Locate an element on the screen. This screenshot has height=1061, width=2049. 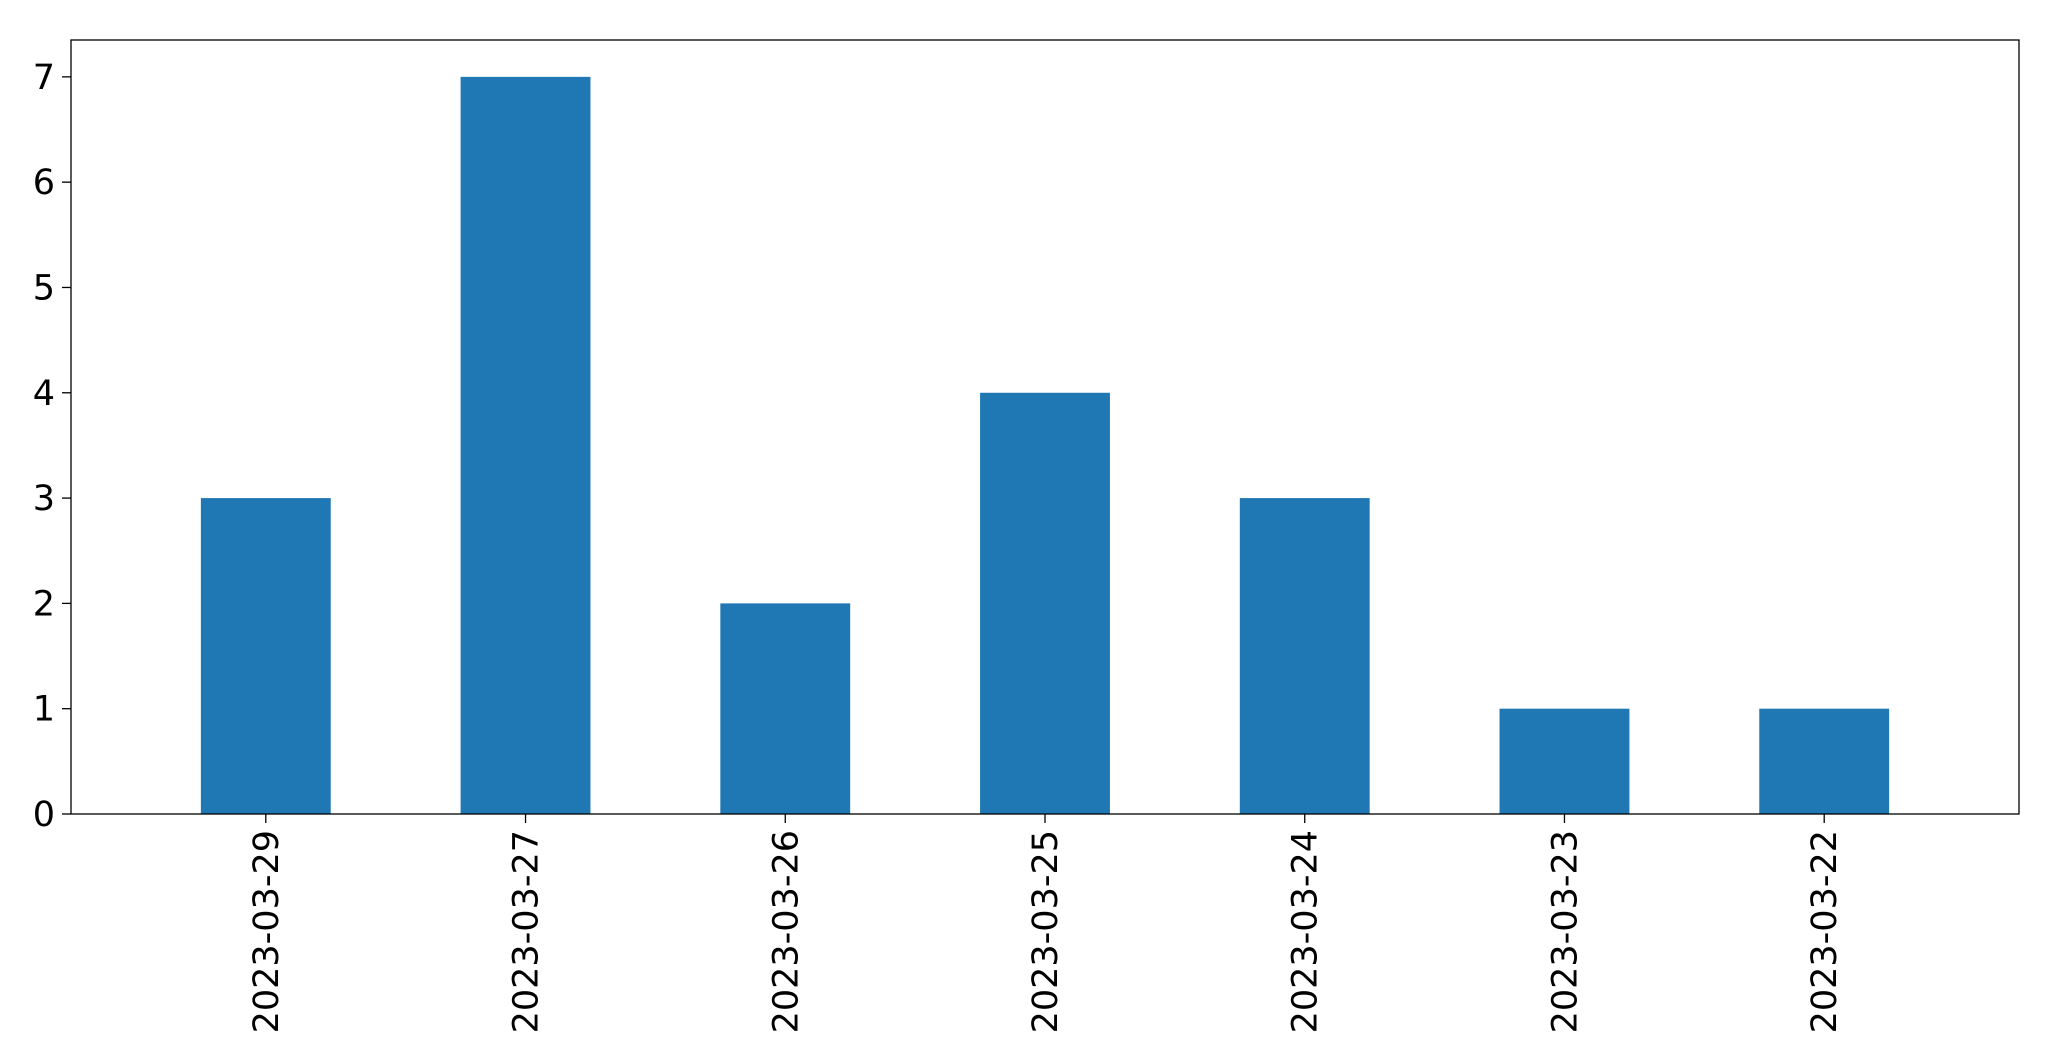
x-tick-label: 2023-03-25 is located at coordinates (1046, 931).